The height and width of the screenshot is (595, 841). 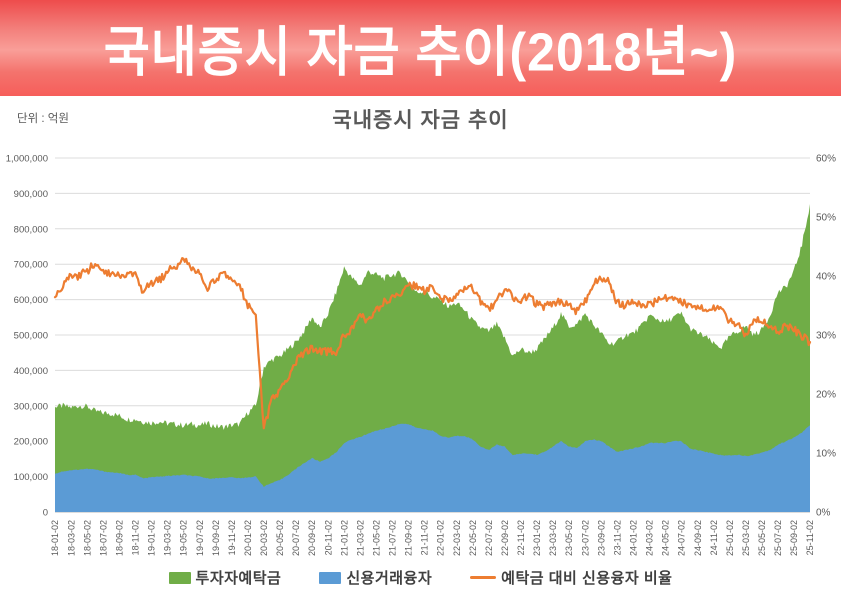 What do you see at coordinates (682, 538) in the screenshot?
I see `x-axis-tick-label: 24-07-02` at bounding box center [682, 538].